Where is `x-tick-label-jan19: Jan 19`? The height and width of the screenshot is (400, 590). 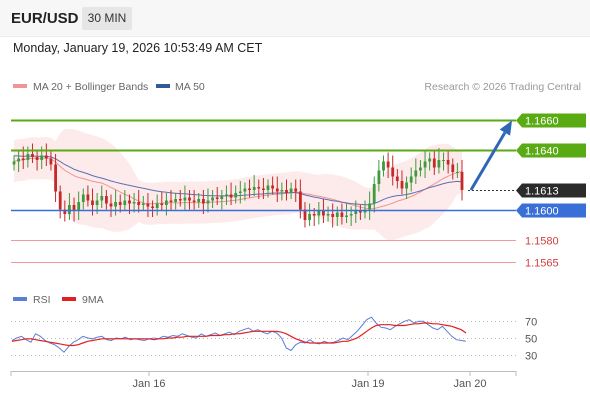
x-tick-label-jan19: Jan 19 is located at coordinates (367, 384).